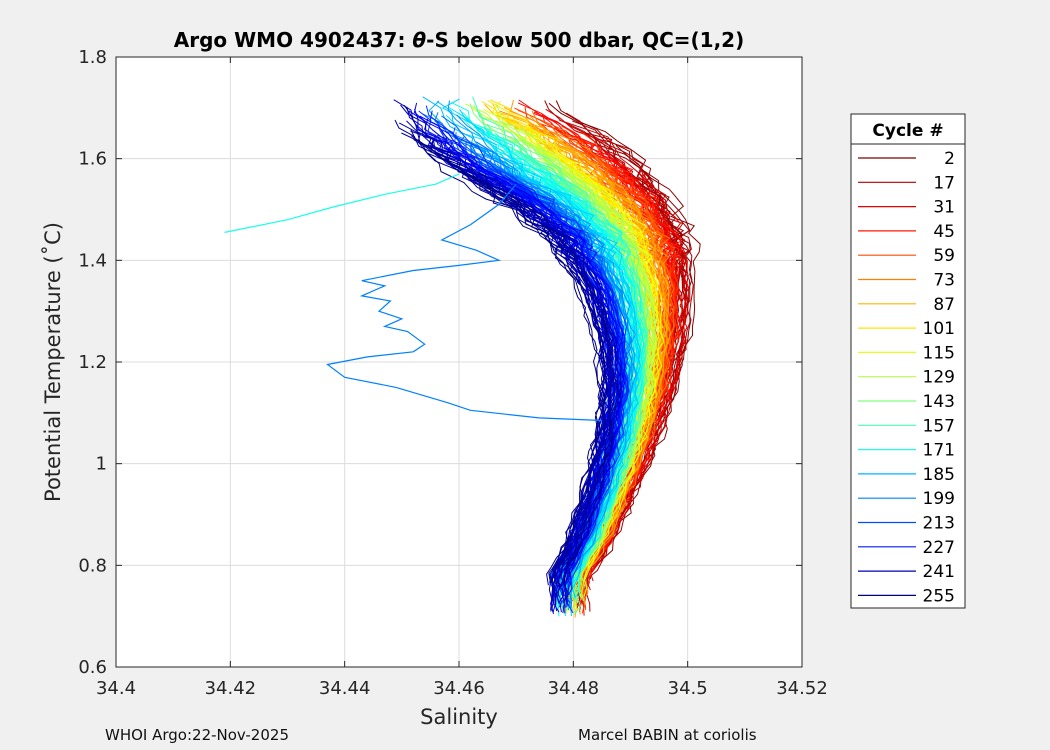 This screenshot has height=750, width=1050. Describe the element at coordinates (459, 688) in the screenshot. I see `x-tick-label: 34.46` at that location.